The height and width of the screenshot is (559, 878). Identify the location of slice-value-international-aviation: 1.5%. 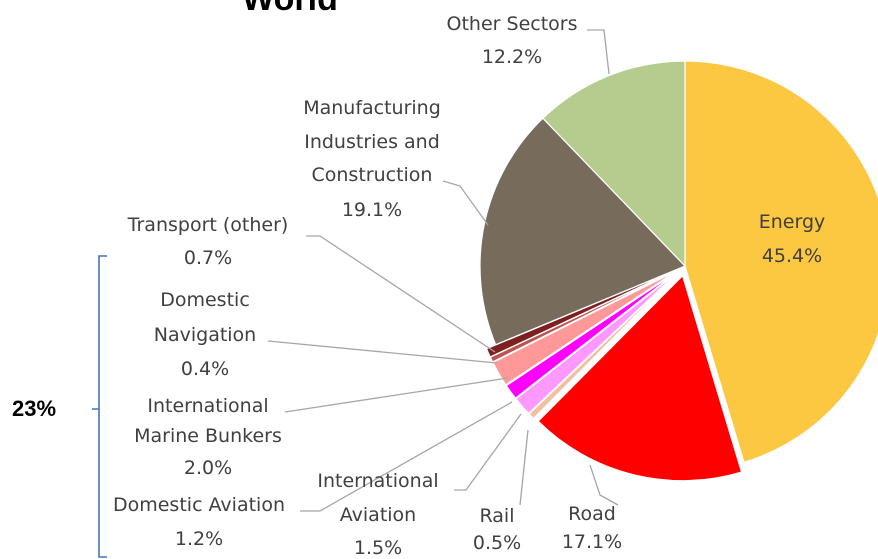
(378, 548).